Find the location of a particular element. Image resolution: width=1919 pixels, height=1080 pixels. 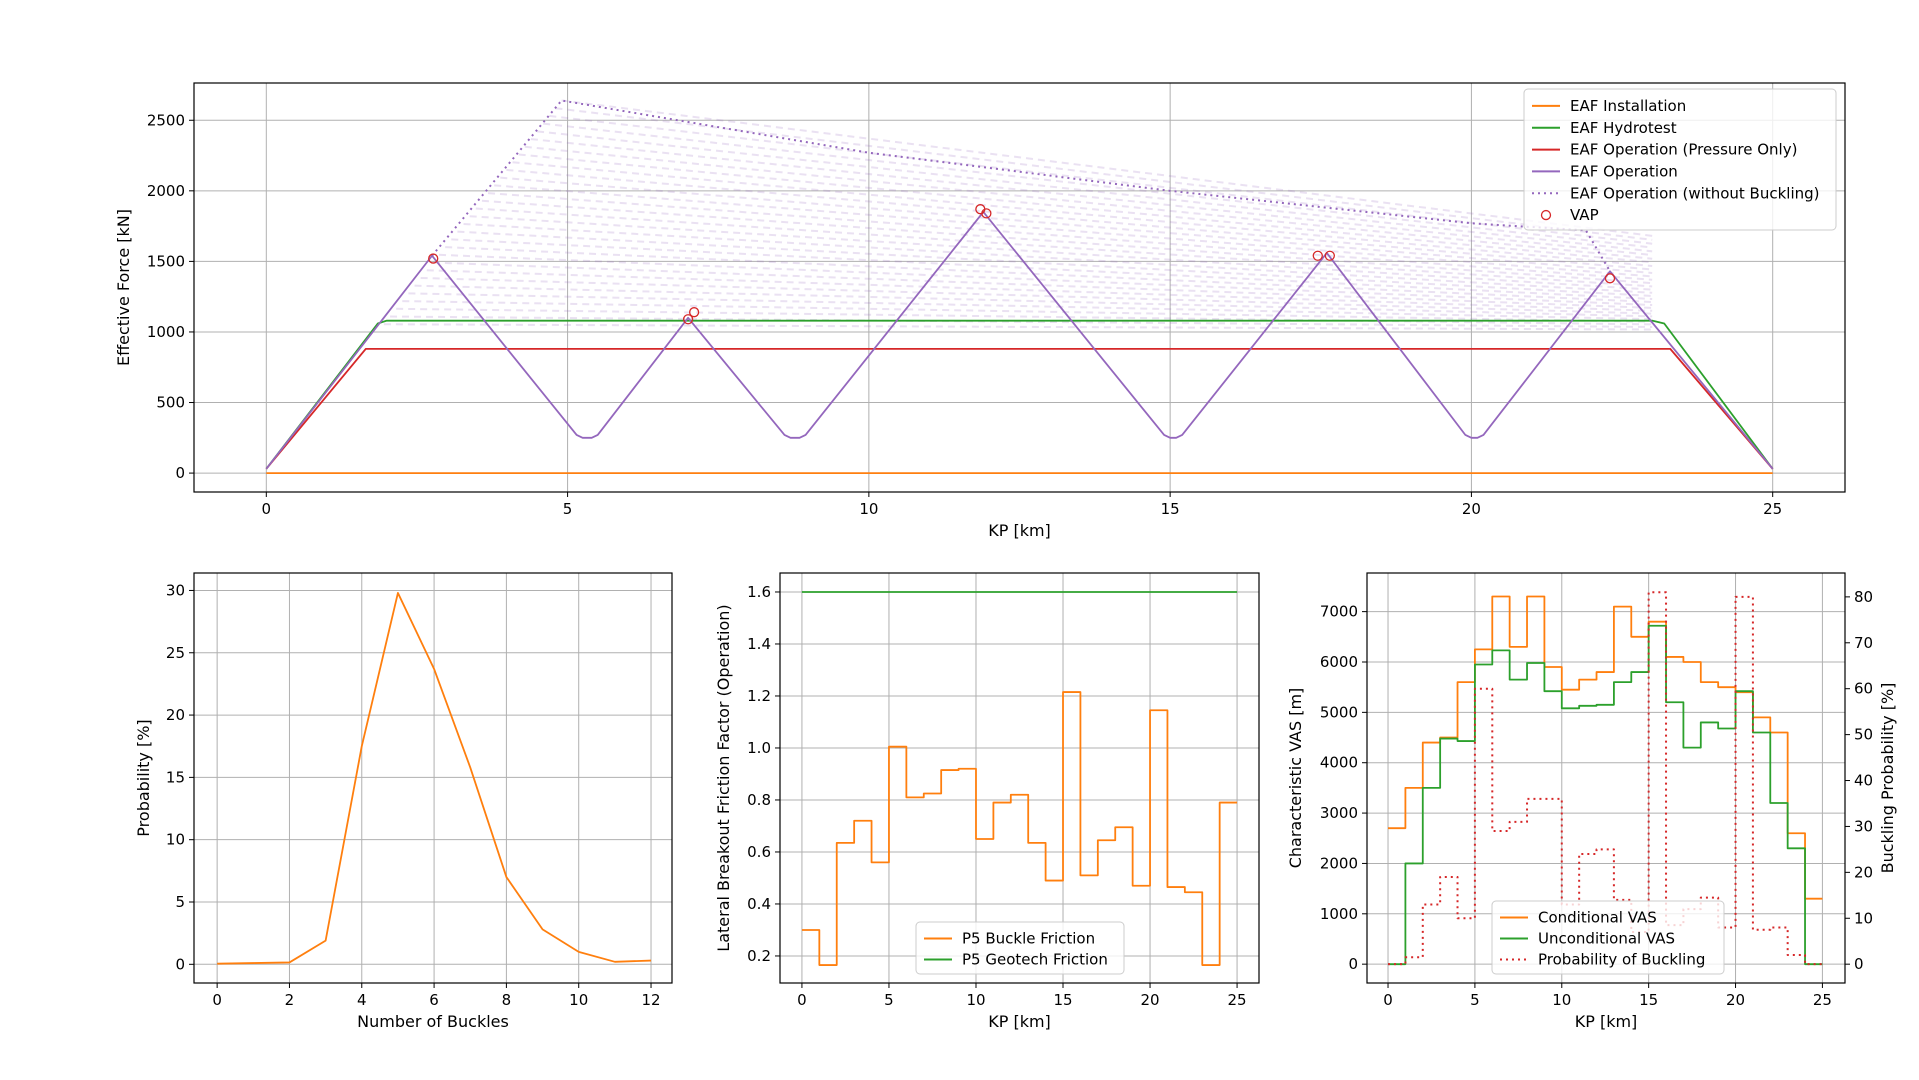

y-tick-label: 3000 is located at coordinates (1339, 813).